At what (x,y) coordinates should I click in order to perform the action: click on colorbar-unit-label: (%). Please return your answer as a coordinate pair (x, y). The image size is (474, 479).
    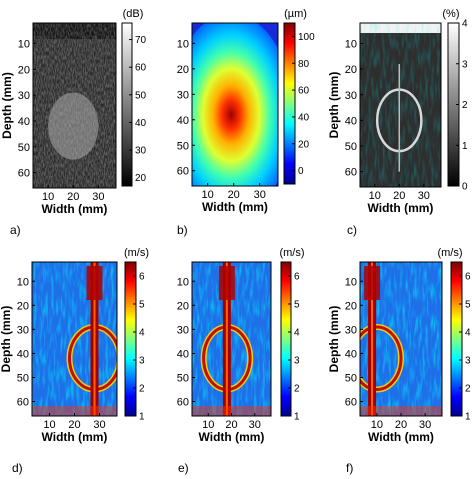
    Looking at the image, I should click on (450, 14).